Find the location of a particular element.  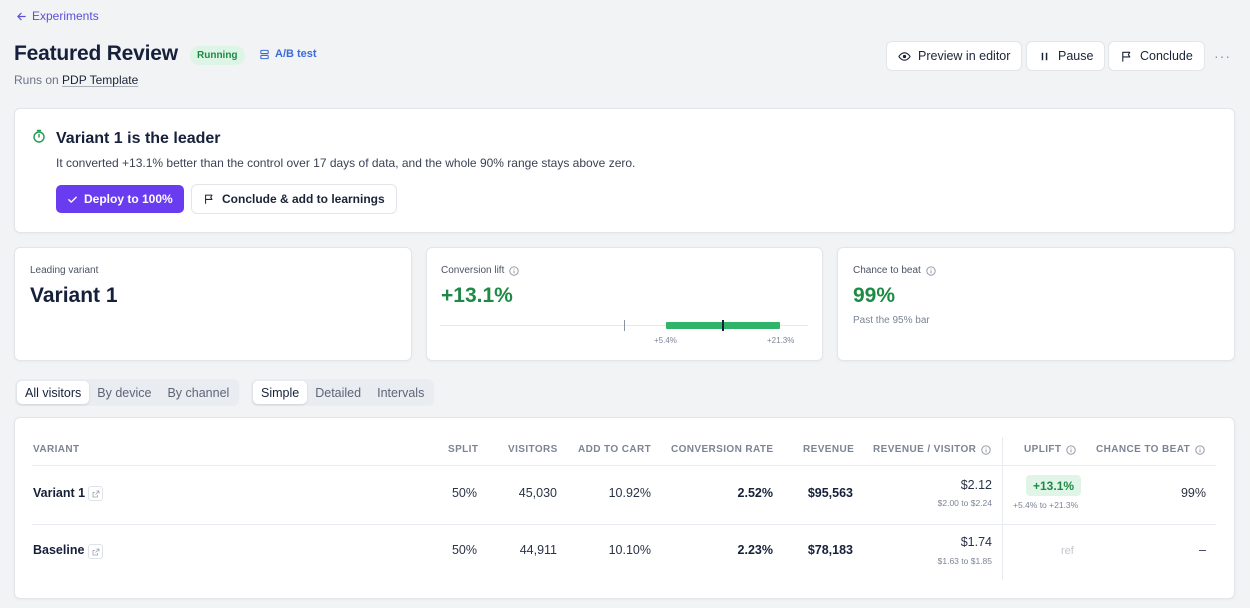

pause-button: Pause is located at coordinates (1066, 56).